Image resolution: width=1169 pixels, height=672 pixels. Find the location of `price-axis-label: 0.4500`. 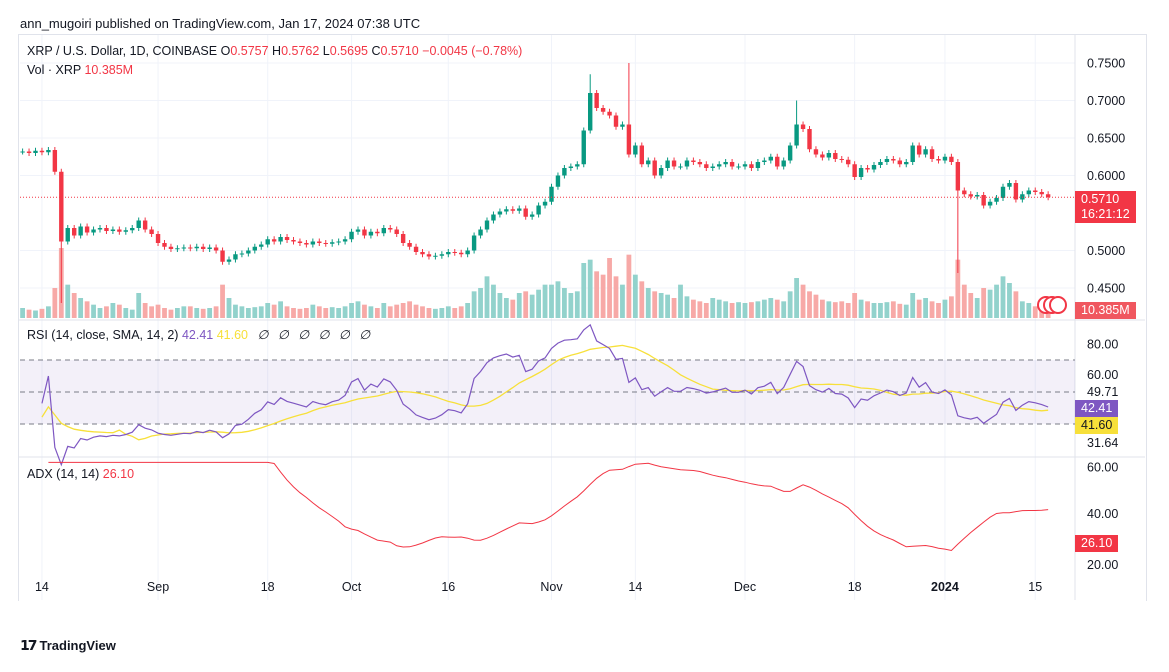

price-axis-label: 0.4500 is located at coordinates (1106, 289).